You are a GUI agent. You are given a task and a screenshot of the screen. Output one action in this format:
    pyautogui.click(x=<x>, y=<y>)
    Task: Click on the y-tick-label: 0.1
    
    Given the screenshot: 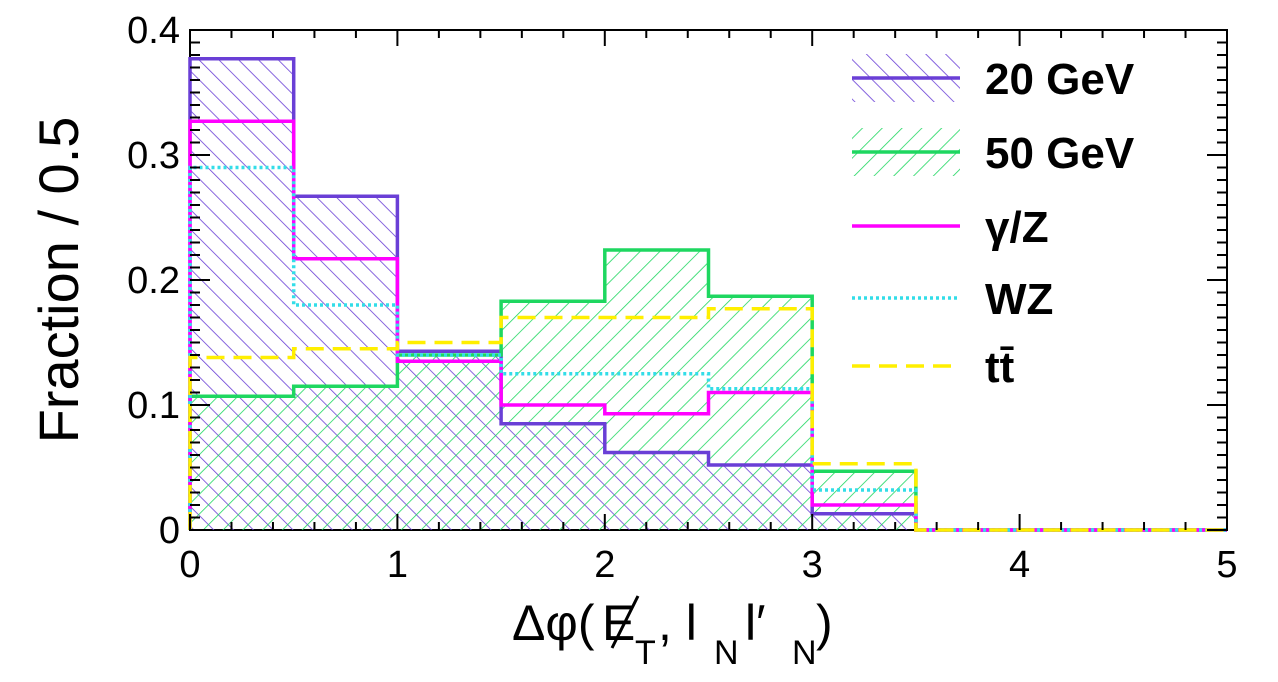 What is the action you would take?
    pyautogui.click(x=153, y=406)
    